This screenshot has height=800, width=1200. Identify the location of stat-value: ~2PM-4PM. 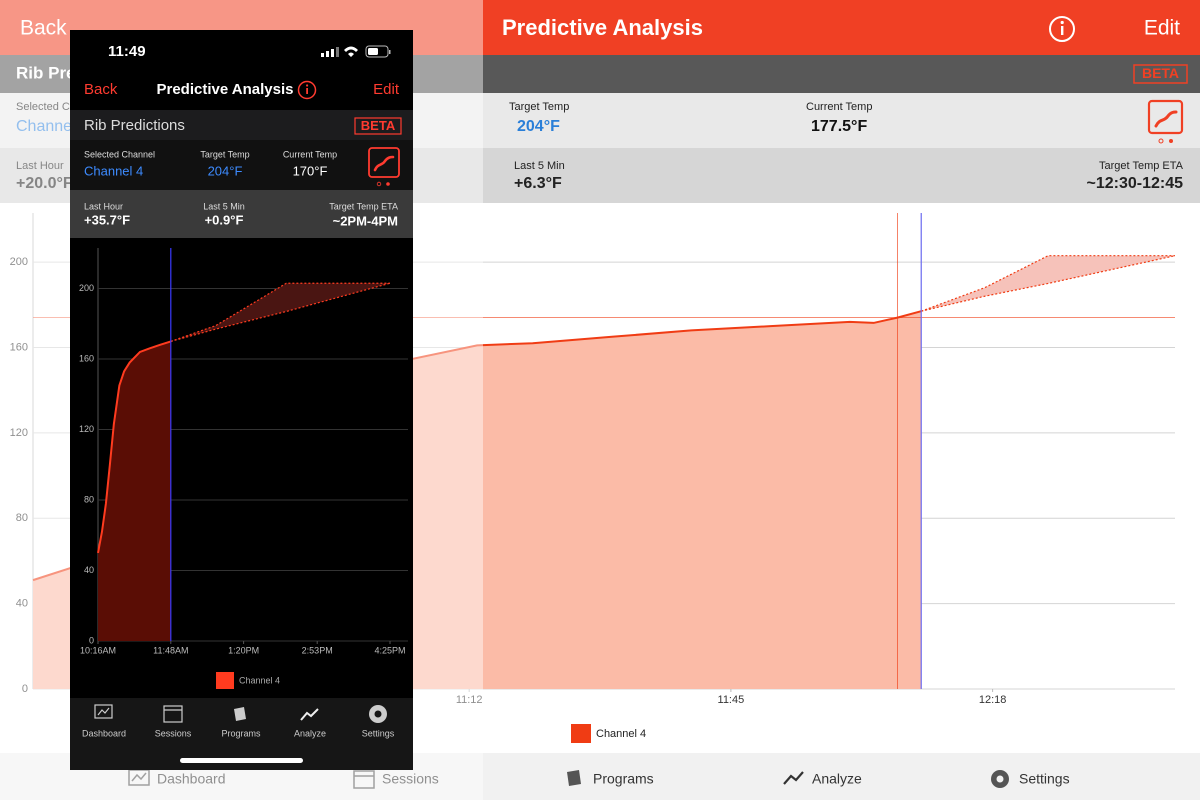
(365, 220).